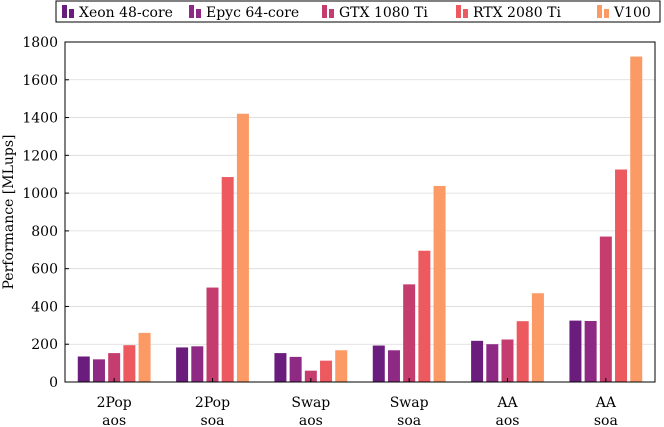 The height and width of the screenshot is (427, 664). Describe the element at coordinates (40, 156) in the screenshot. I see `y-tick-label: 1200` at that location.